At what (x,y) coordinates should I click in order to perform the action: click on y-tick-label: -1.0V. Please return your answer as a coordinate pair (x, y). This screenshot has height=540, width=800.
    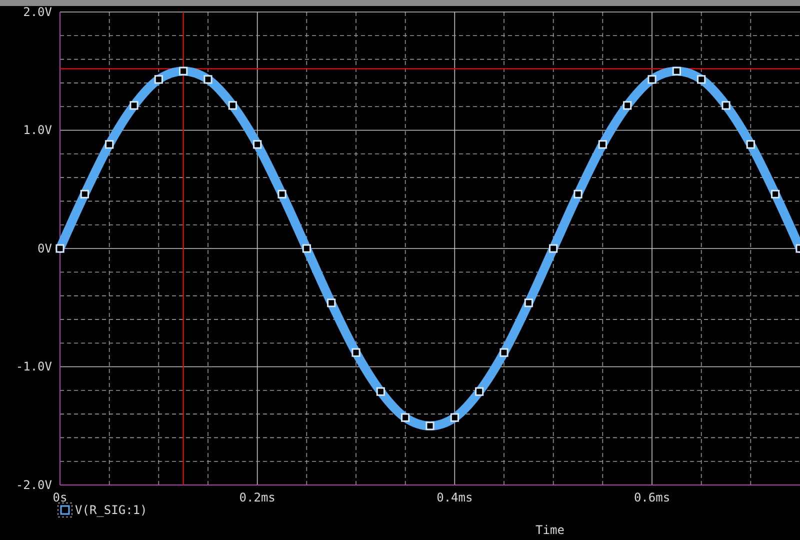
    Looking at the image, I should click on (34, 367).